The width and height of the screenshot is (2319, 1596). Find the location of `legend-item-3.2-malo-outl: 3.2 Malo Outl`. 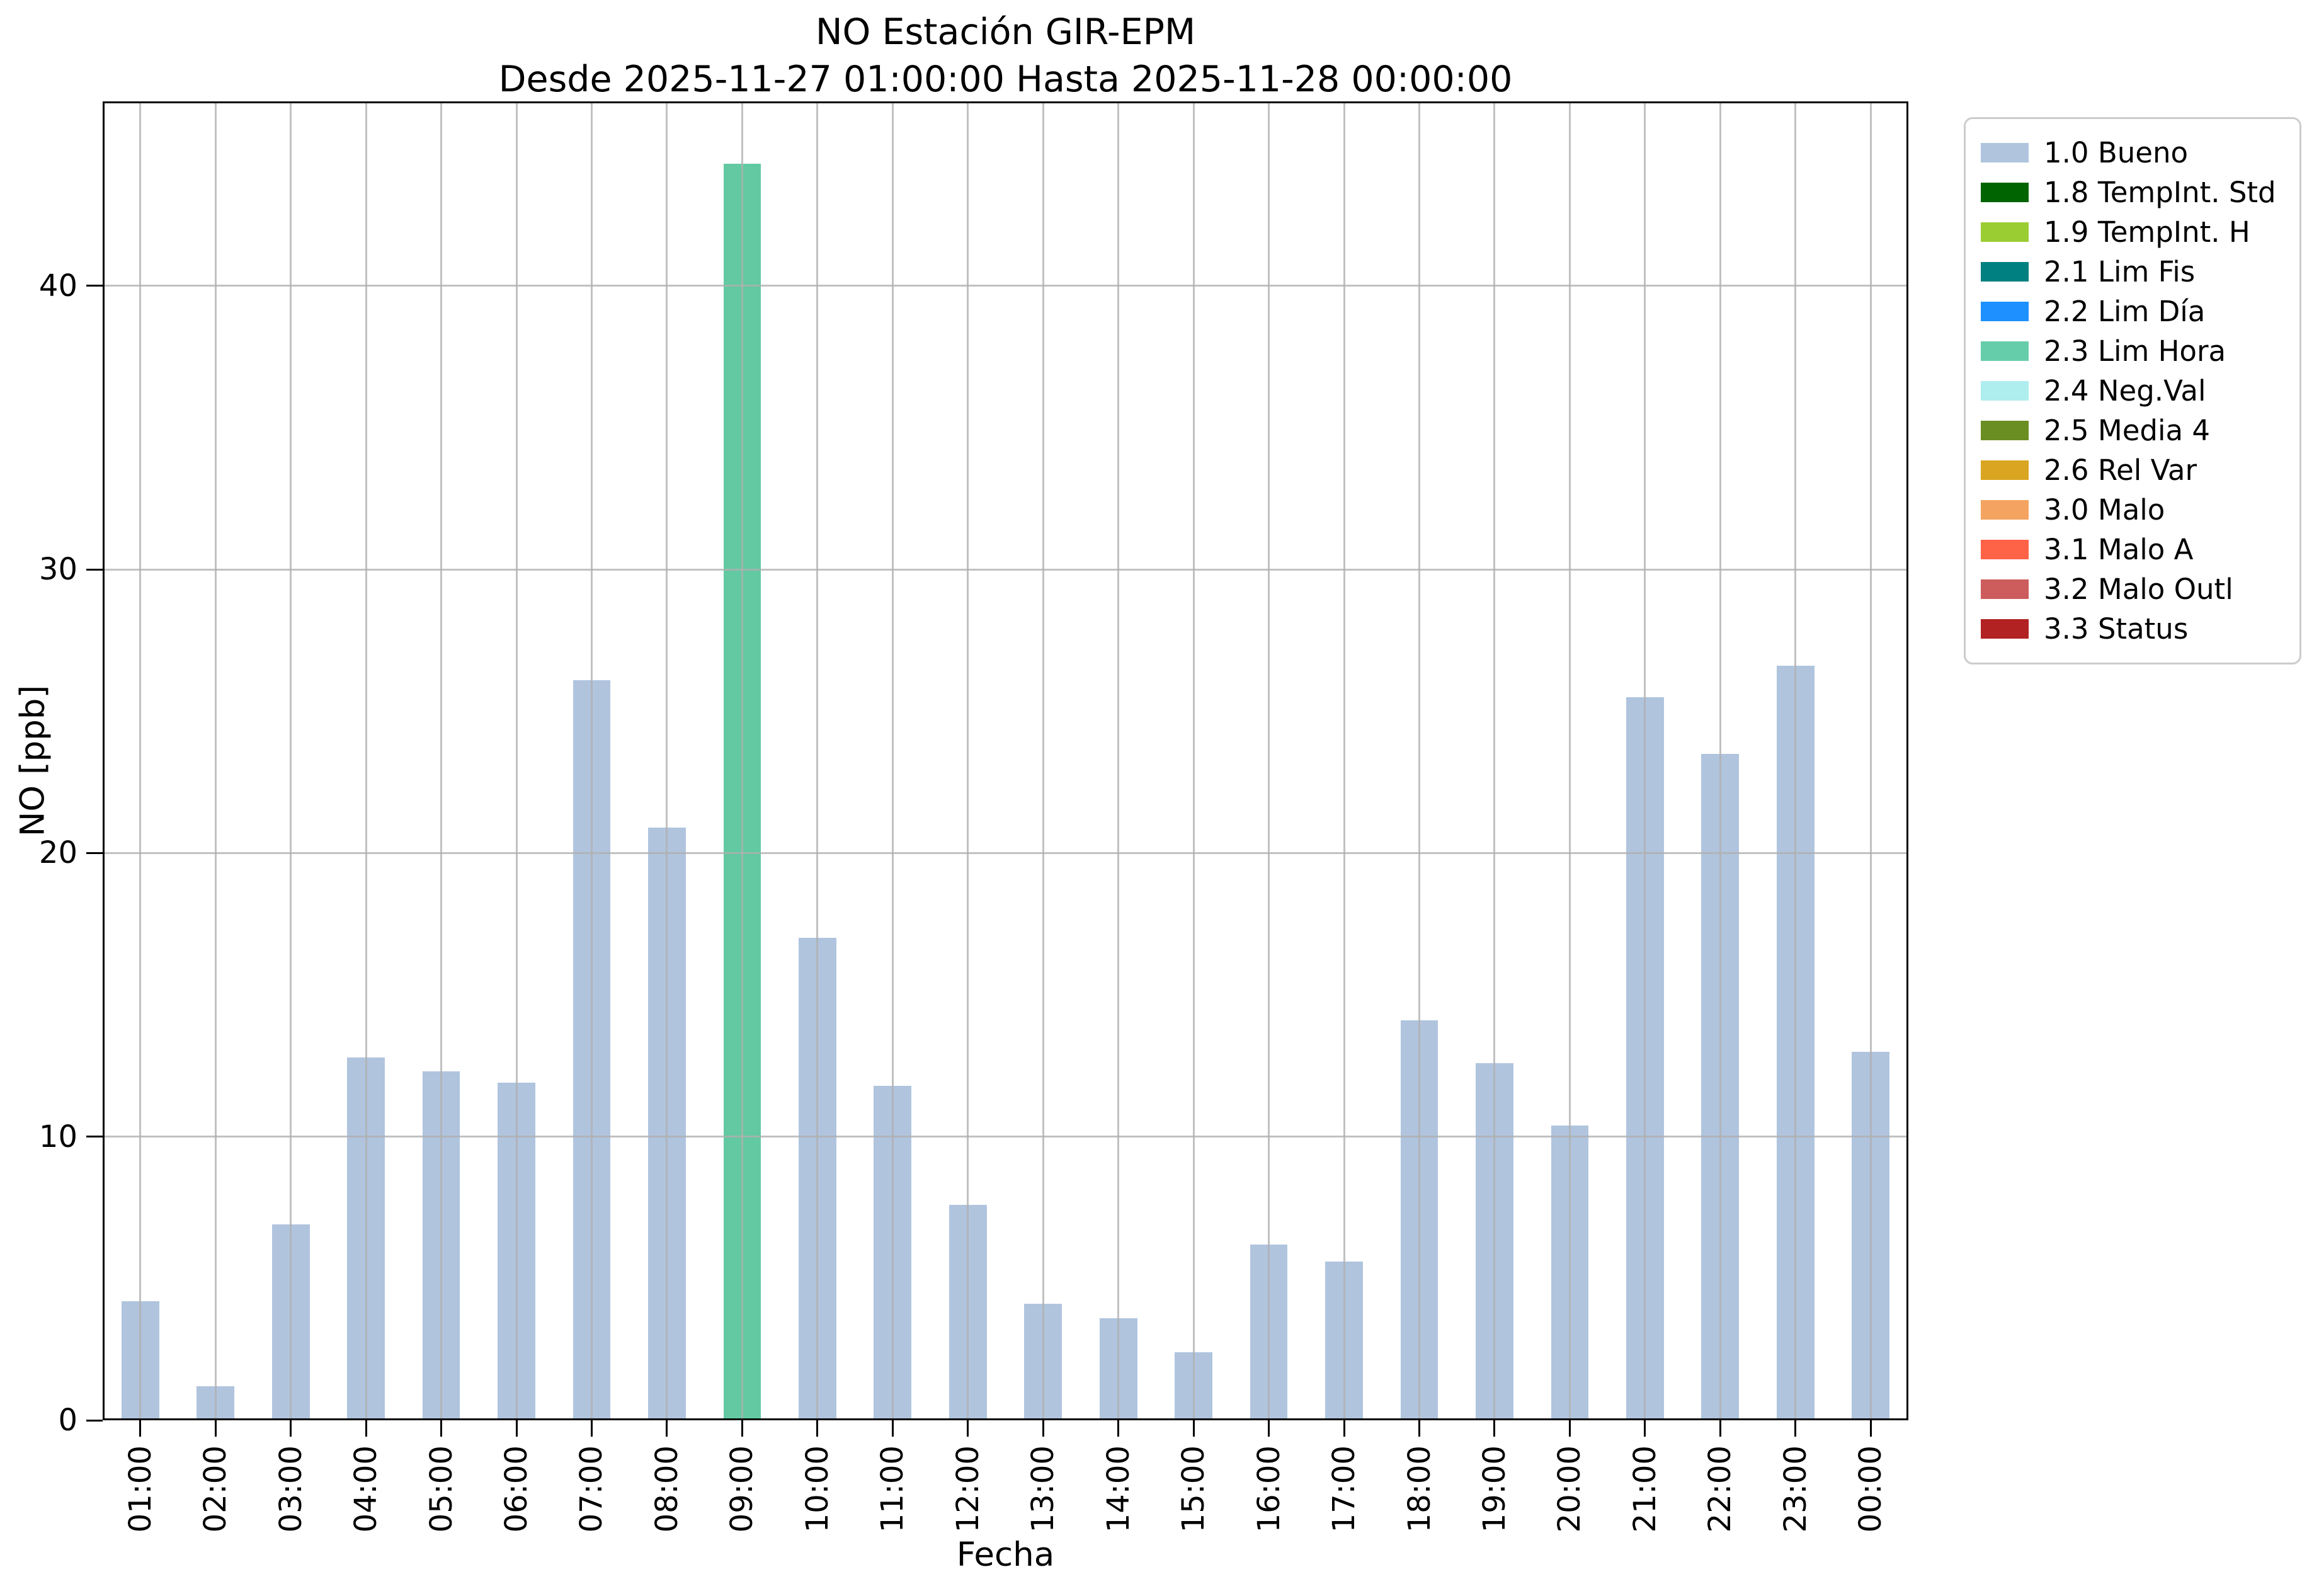

legend-item-3.2-malo-outl: 3.2 Malo Outl is located at coordinates (2132, 589).